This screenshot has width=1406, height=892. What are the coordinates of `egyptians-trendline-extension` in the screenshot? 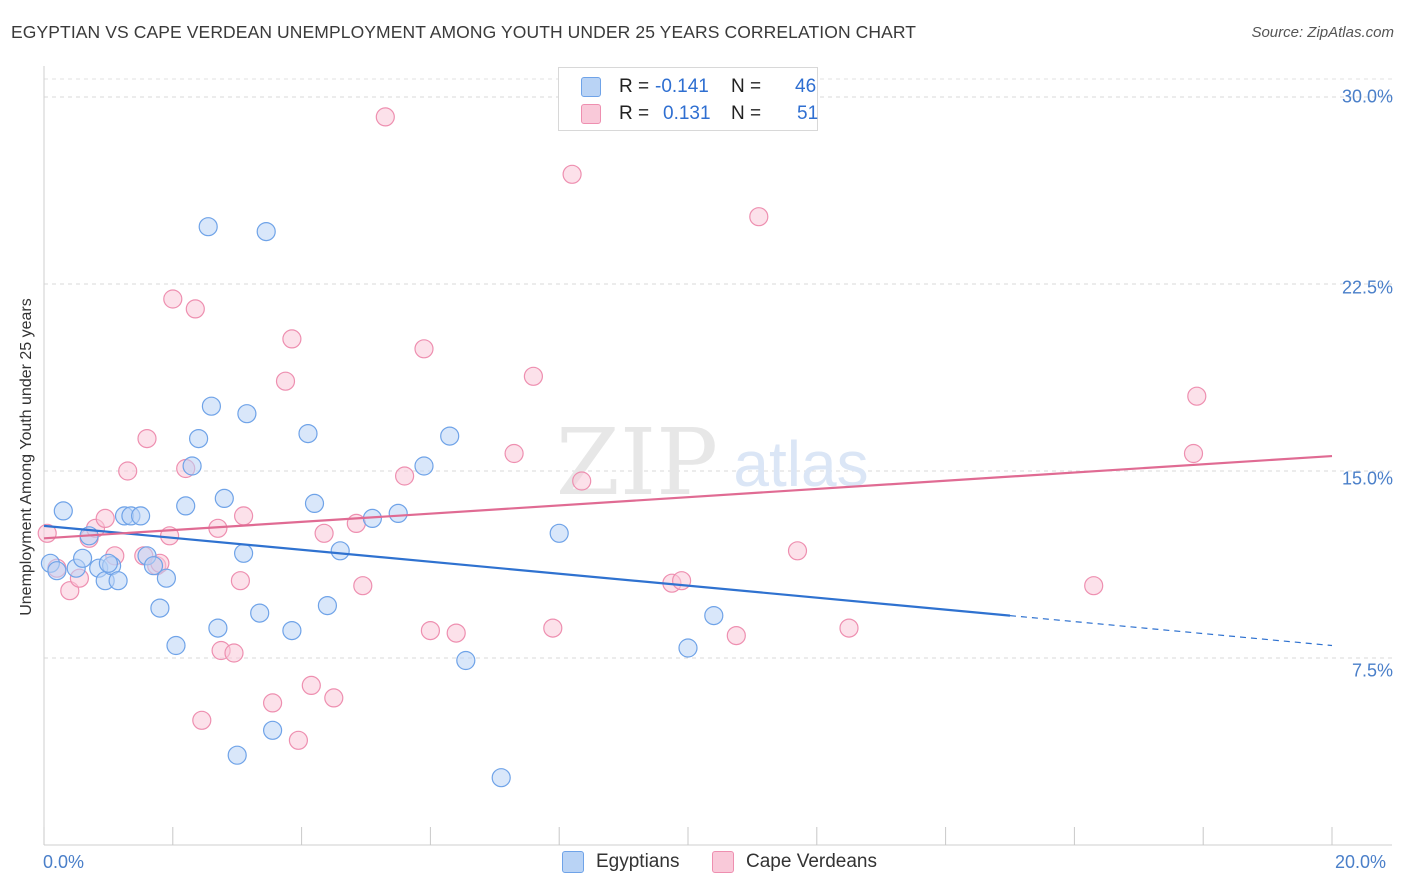 It's located at (1171, 631).